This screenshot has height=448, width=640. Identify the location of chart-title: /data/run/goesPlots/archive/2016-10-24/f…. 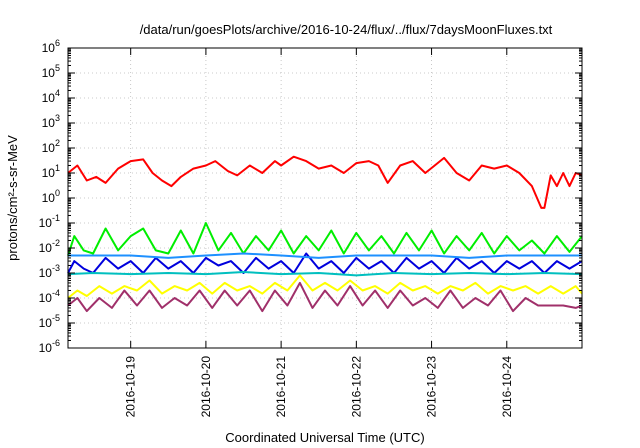
(346, 29).